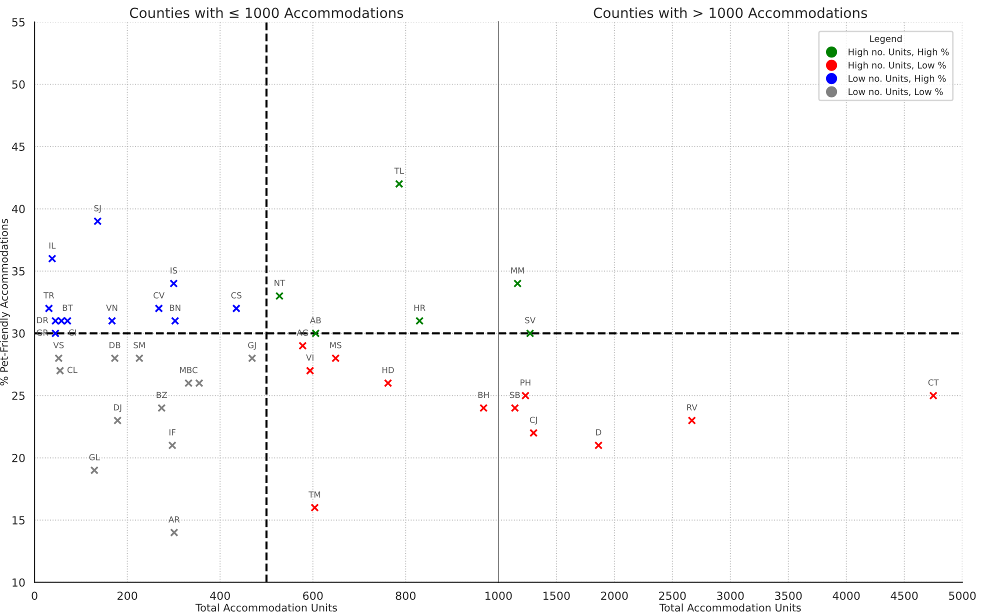 The height and width of the screenshot is (613, 987). What do you see at coordinates (174, 270) in the screenshot?
I see `annotation: IS` at bounding box center [174, 270].